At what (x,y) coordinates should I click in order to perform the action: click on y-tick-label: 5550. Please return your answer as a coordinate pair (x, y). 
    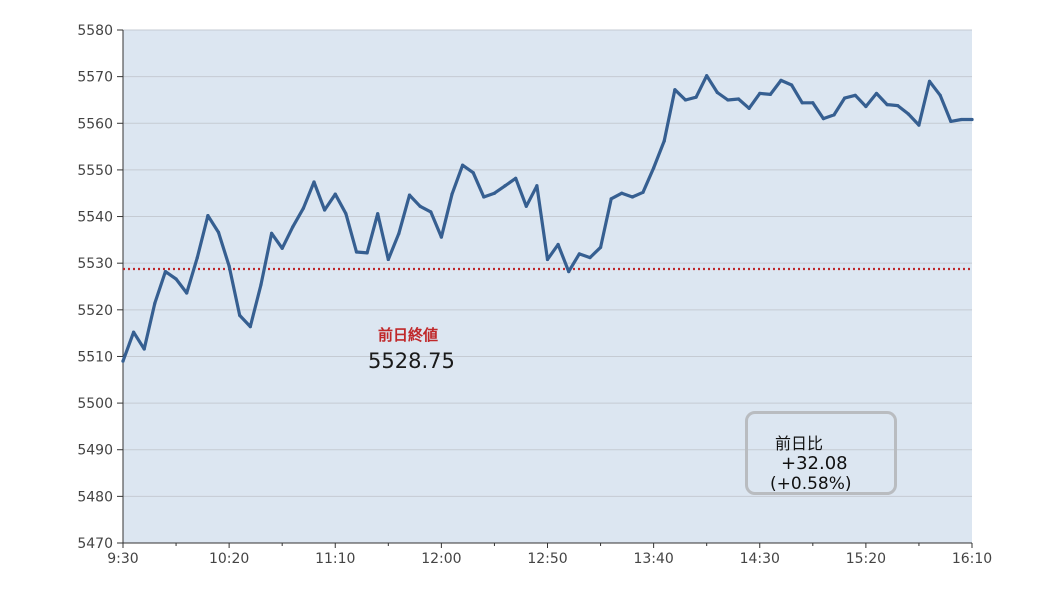
    Looking at the image, I should click on (95, 171).